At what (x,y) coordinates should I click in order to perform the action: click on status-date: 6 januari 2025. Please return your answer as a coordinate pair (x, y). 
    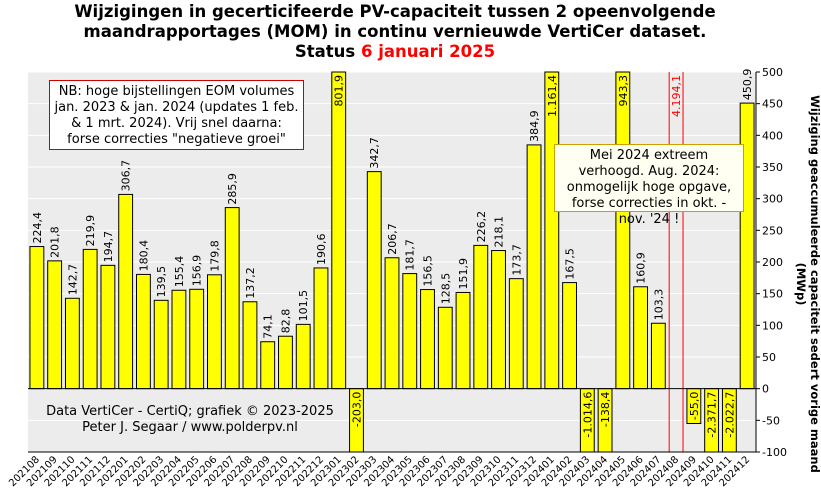
    Looking at the image, I should click on (428, 51).